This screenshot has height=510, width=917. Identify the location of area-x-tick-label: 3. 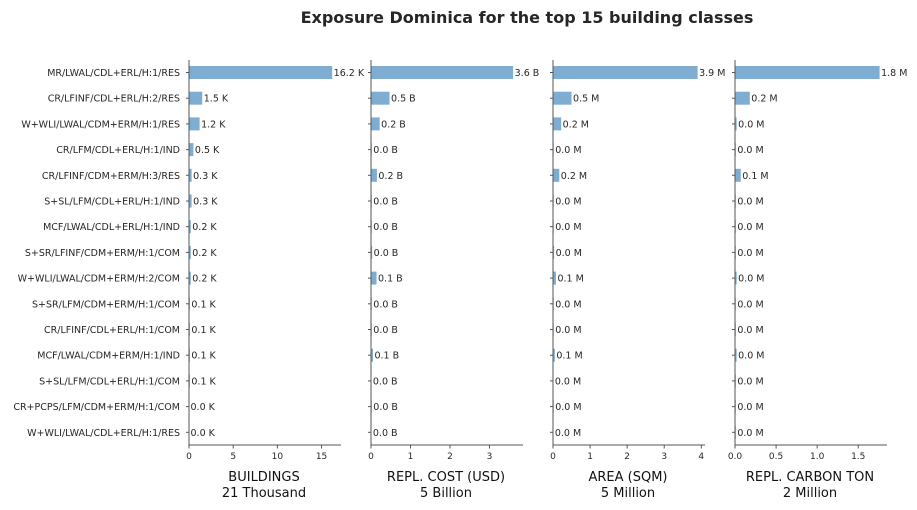
(664, 457).